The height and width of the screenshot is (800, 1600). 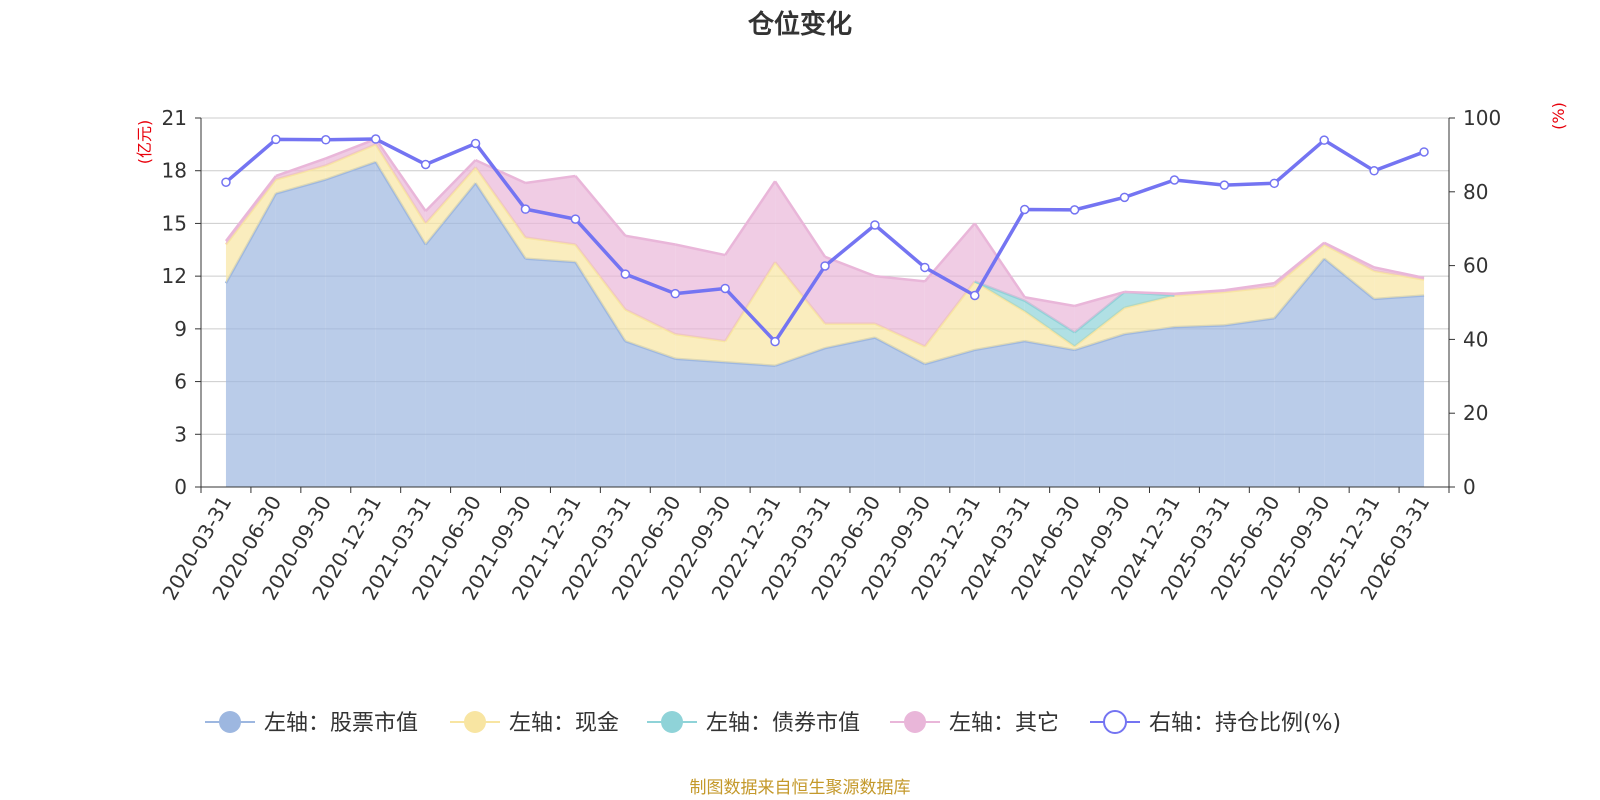 What do you see at coordinates (1475, 413) in the screenshot?
I see `right-axis-tick-label: 20` at bounding box center [1475, 413].